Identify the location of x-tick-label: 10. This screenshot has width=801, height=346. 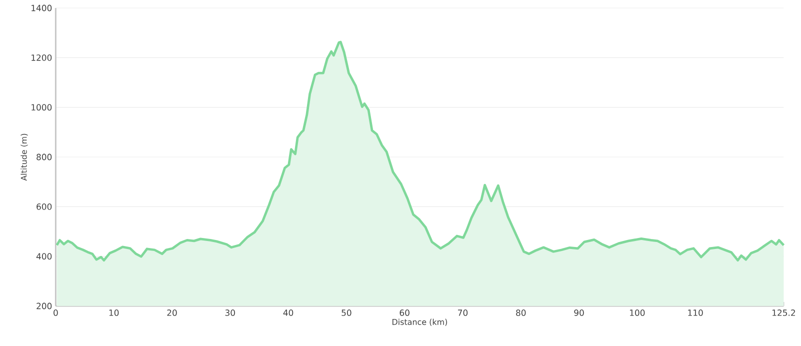
(114, 313).